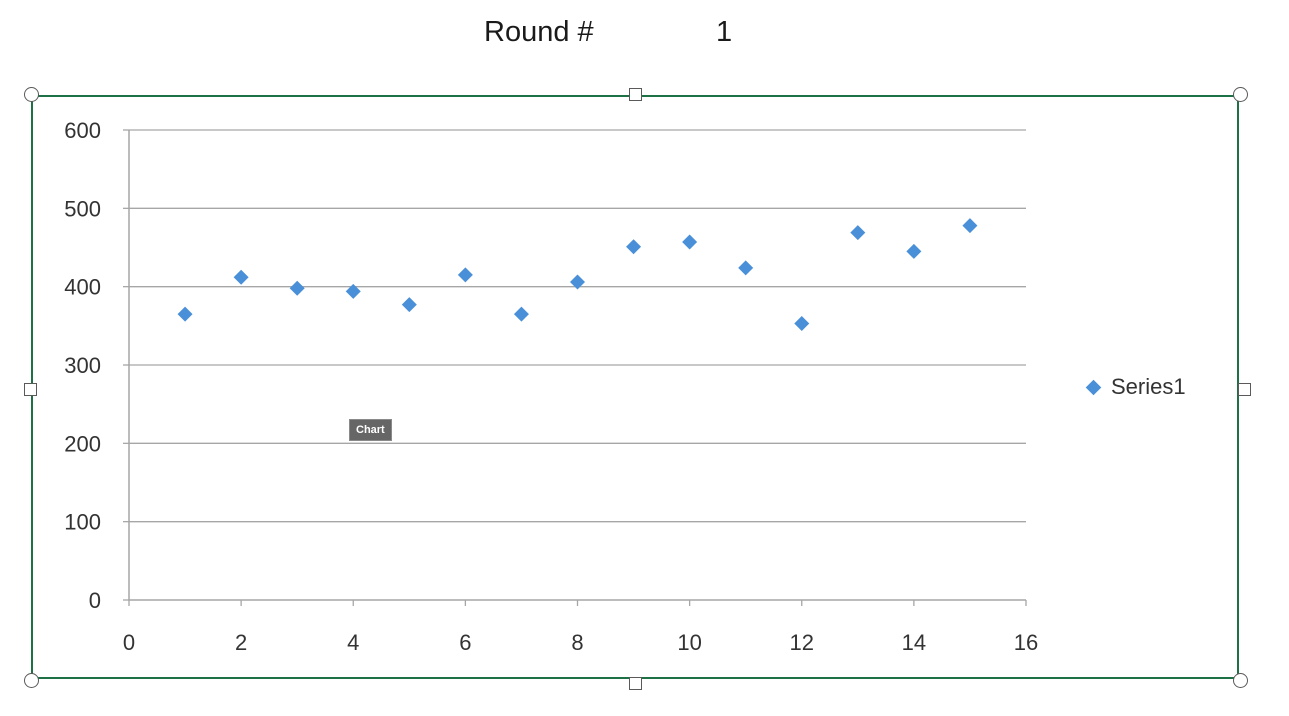  I want to click on resize-handle-top-right, so click(1240, 94).